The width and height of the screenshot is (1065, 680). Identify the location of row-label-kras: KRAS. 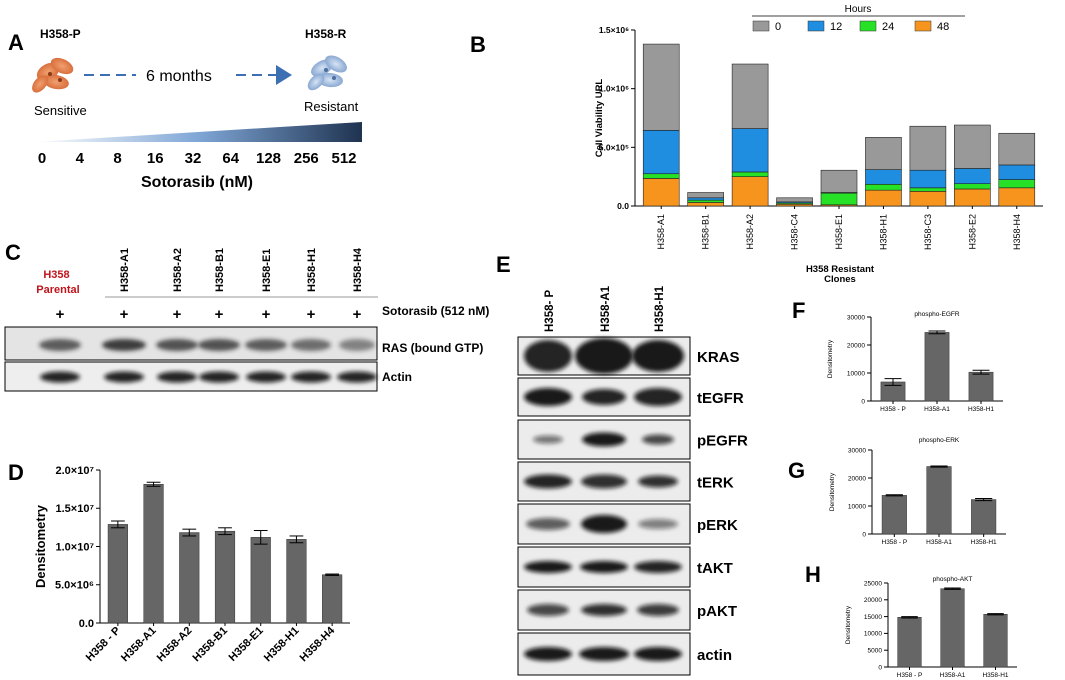
(718, 357).